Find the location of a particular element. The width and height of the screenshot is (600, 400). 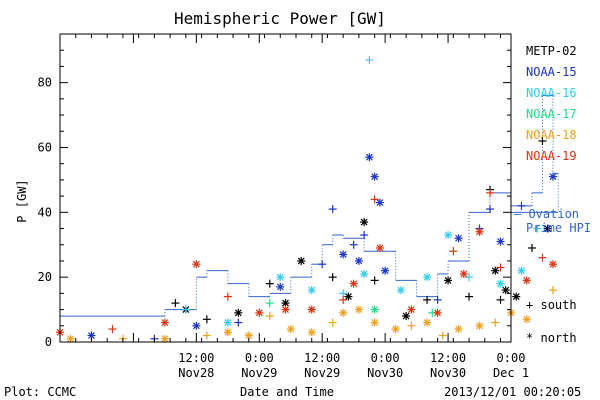

x-axis-label: Date and Time is located at coordinates (287, 392).